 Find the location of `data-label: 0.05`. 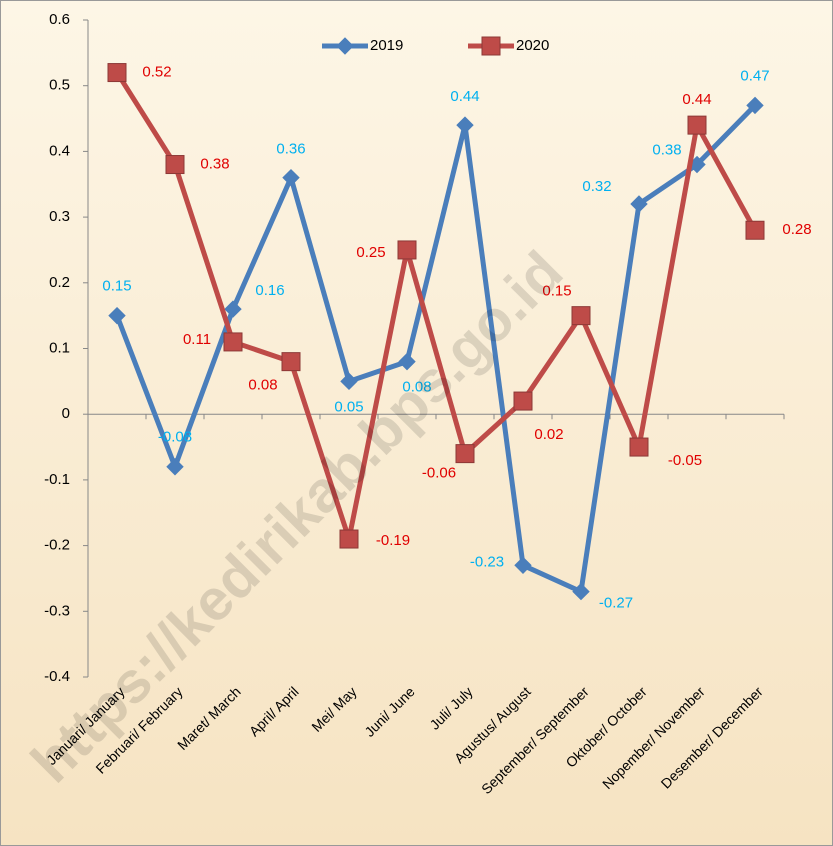

data-label: 0.05 is located at coordinates (348, 406).